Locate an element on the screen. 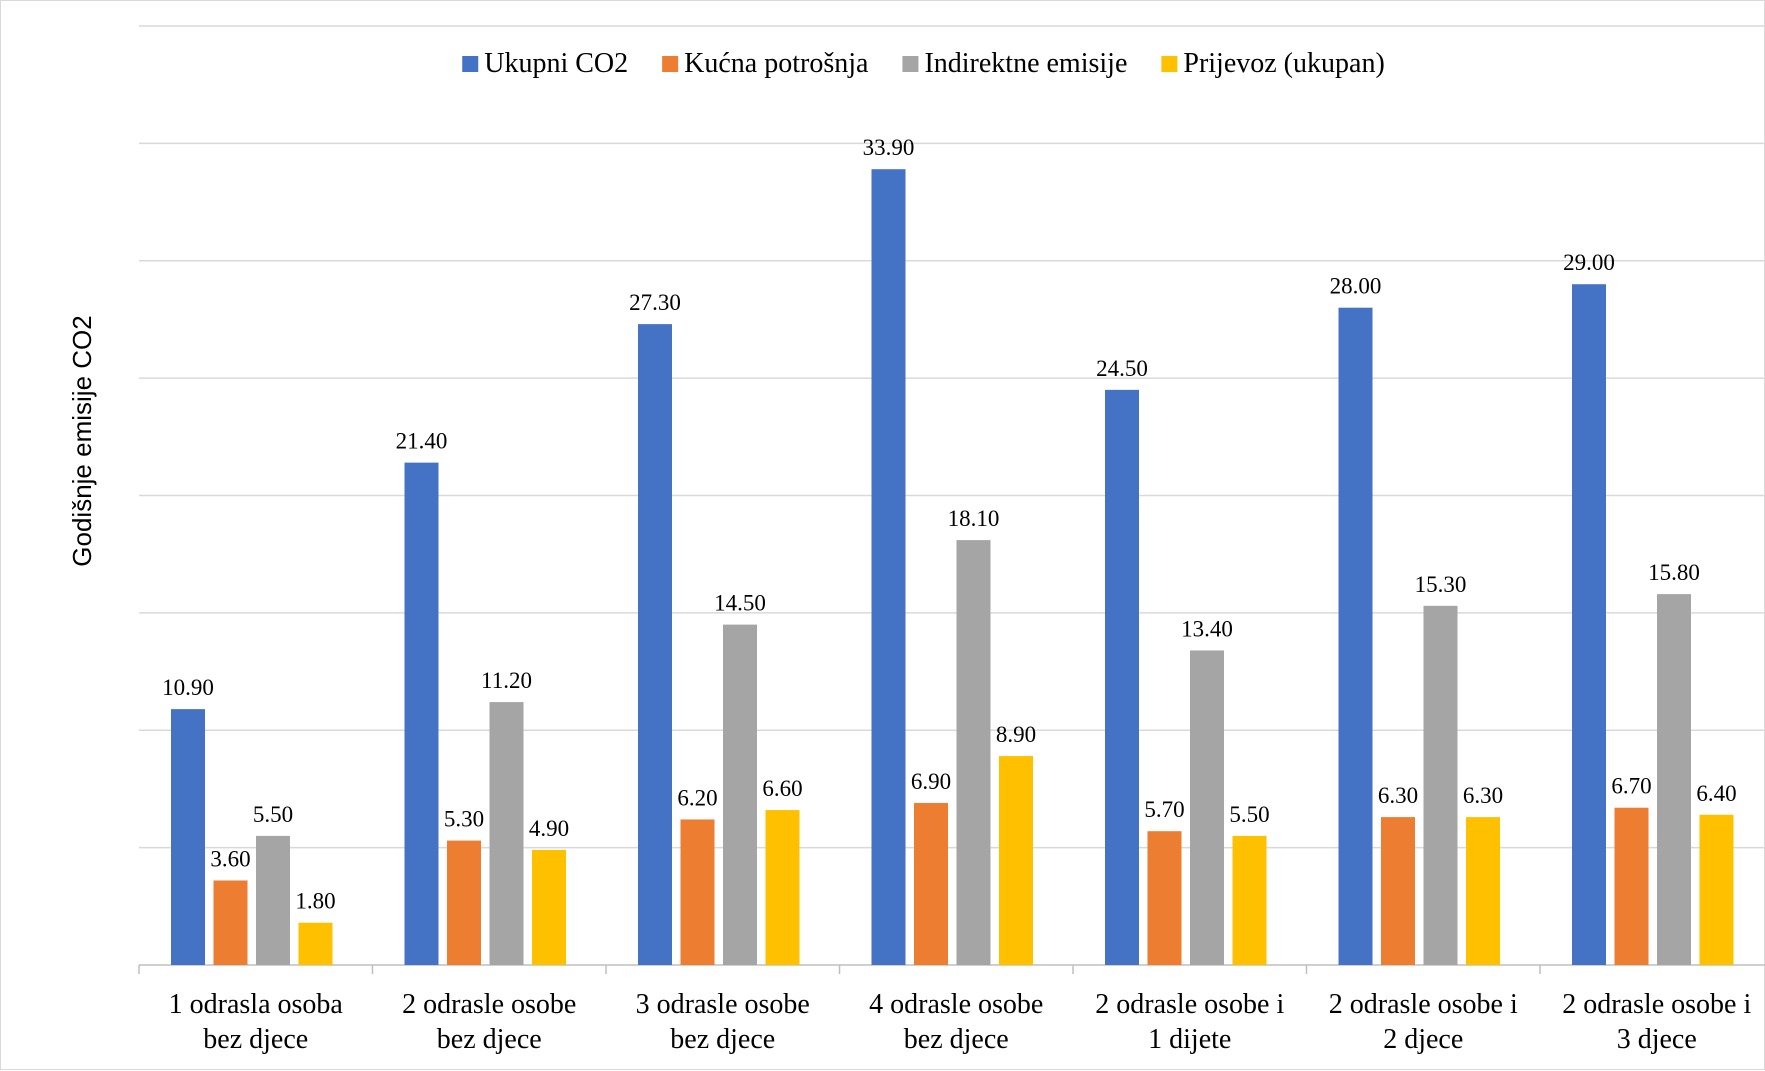  data-label: 28.00 is located at coordinates (1356, 286).